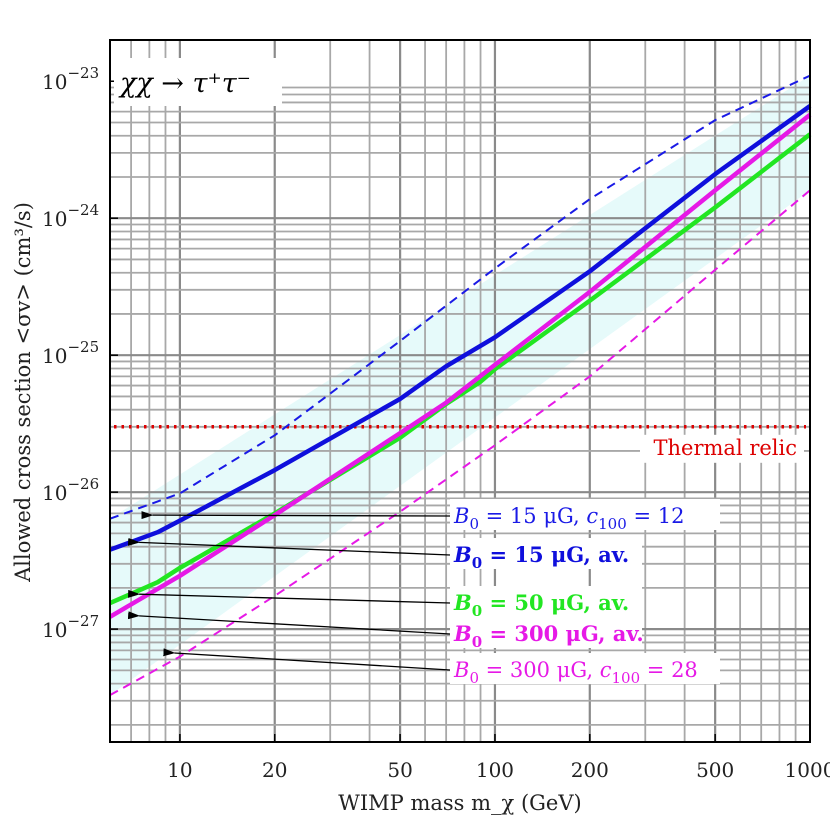 This screenshot has height=824, width=830. Describe the element at coordinates (725, 448) in the screenshot. I see `thermal-relic-label: Thermal relic` at that location.